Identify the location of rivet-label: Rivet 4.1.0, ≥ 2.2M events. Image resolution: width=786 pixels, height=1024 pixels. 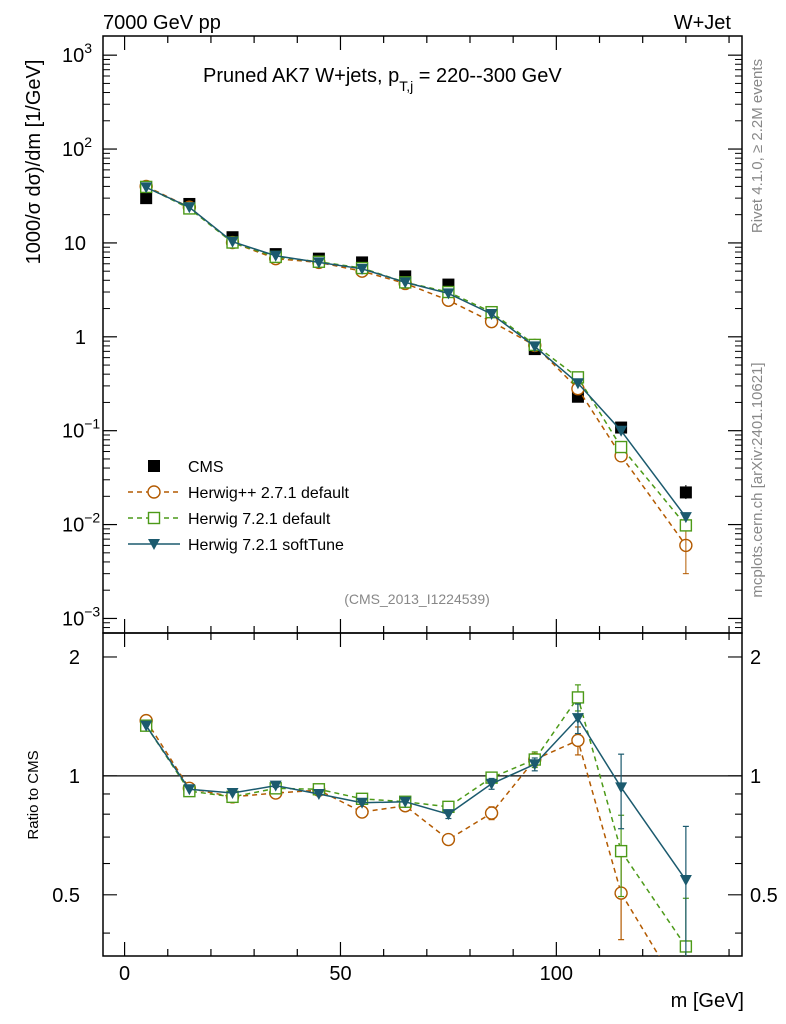
(757, 146).